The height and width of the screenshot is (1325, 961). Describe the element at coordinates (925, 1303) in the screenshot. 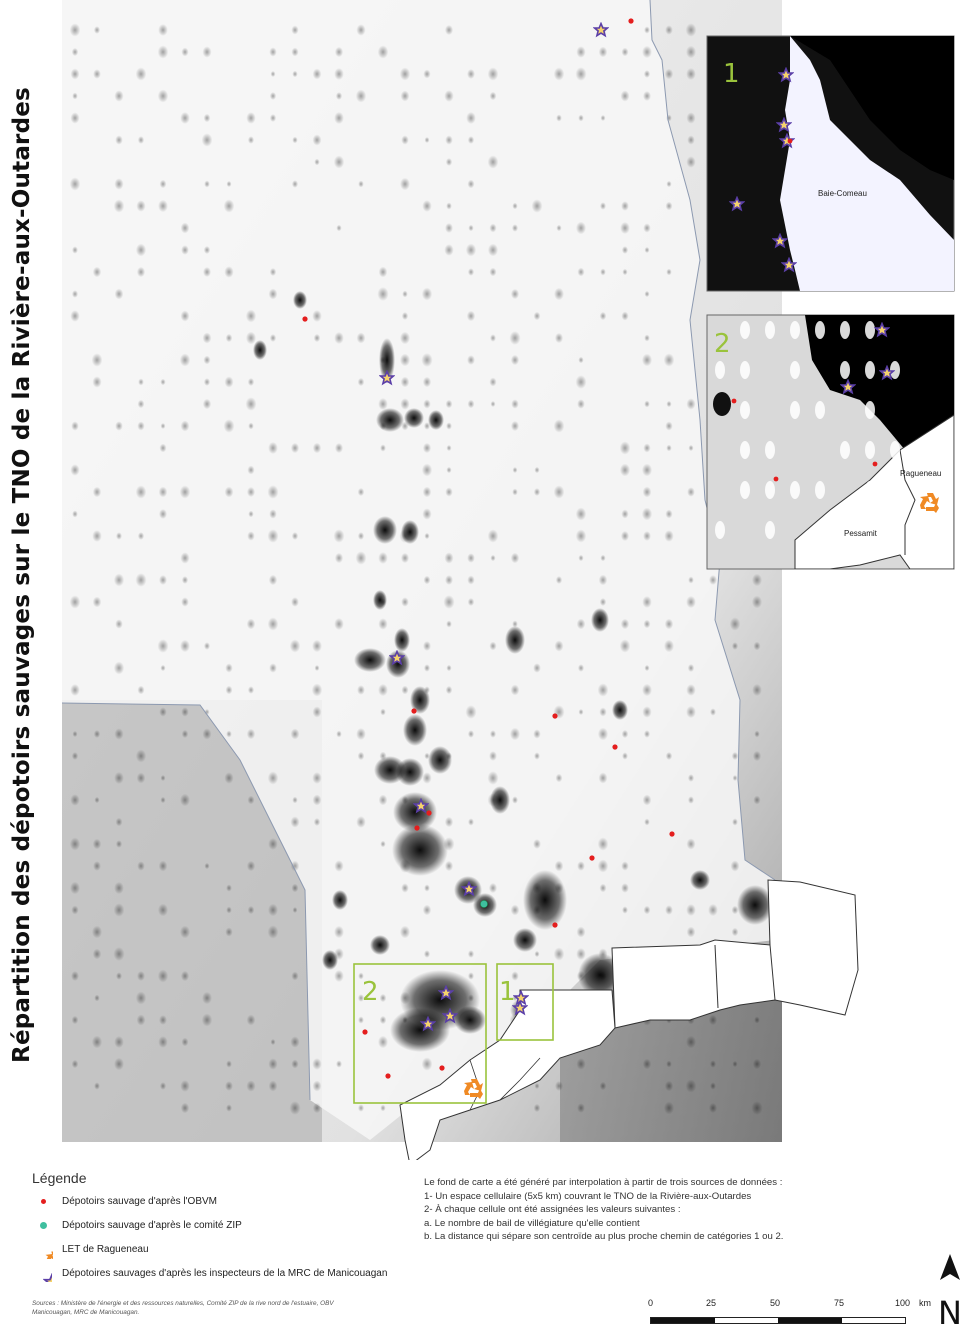

I see `scale-unit: km` at that location.